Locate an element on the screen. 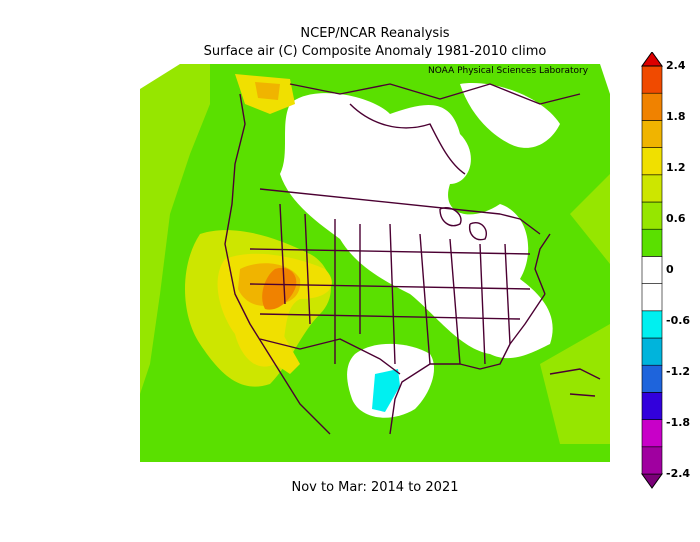 This screenshot has height=542, width=700. map-title: NCEP/NCAR Reanalysis is located at coordinates (375, 33).